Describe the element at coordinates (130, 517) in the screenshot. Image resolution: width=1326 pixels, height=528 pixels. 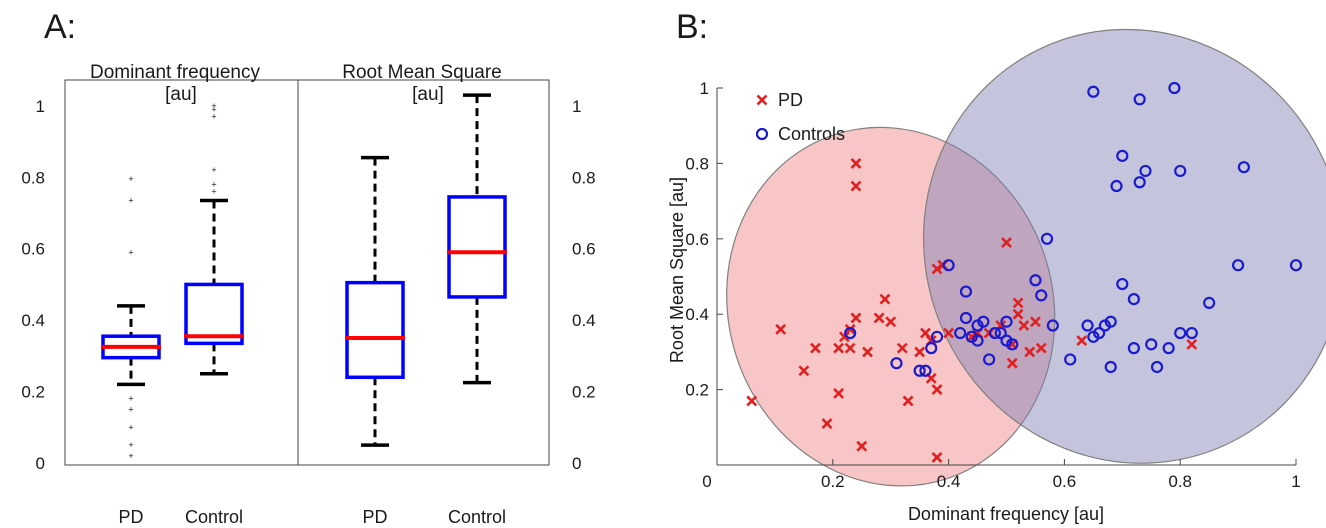
I see `df-category-label: PD` at that location.